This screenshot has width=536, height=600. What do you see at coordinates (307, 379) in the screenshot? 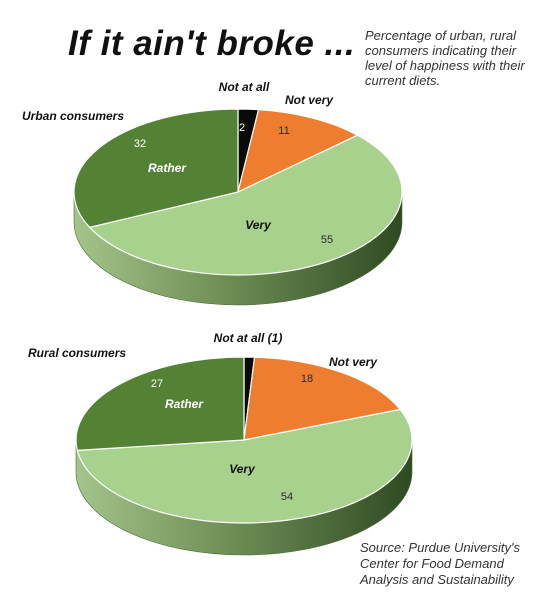
I see `slice-value-not-very: 18` at bounding box center [307, 379].